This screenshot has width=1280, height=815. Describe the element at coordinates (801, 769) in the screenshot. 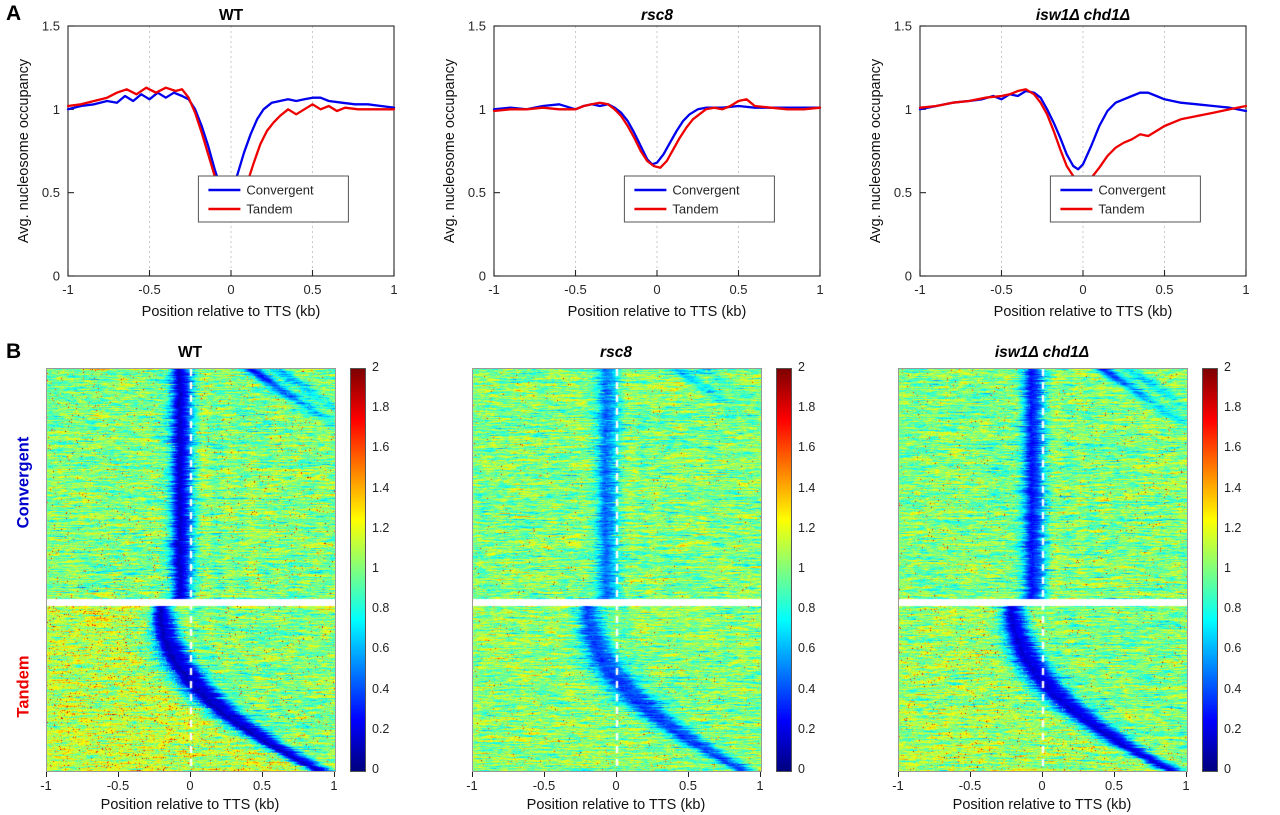

I see `colorbar-tick-label: 0` at that location.